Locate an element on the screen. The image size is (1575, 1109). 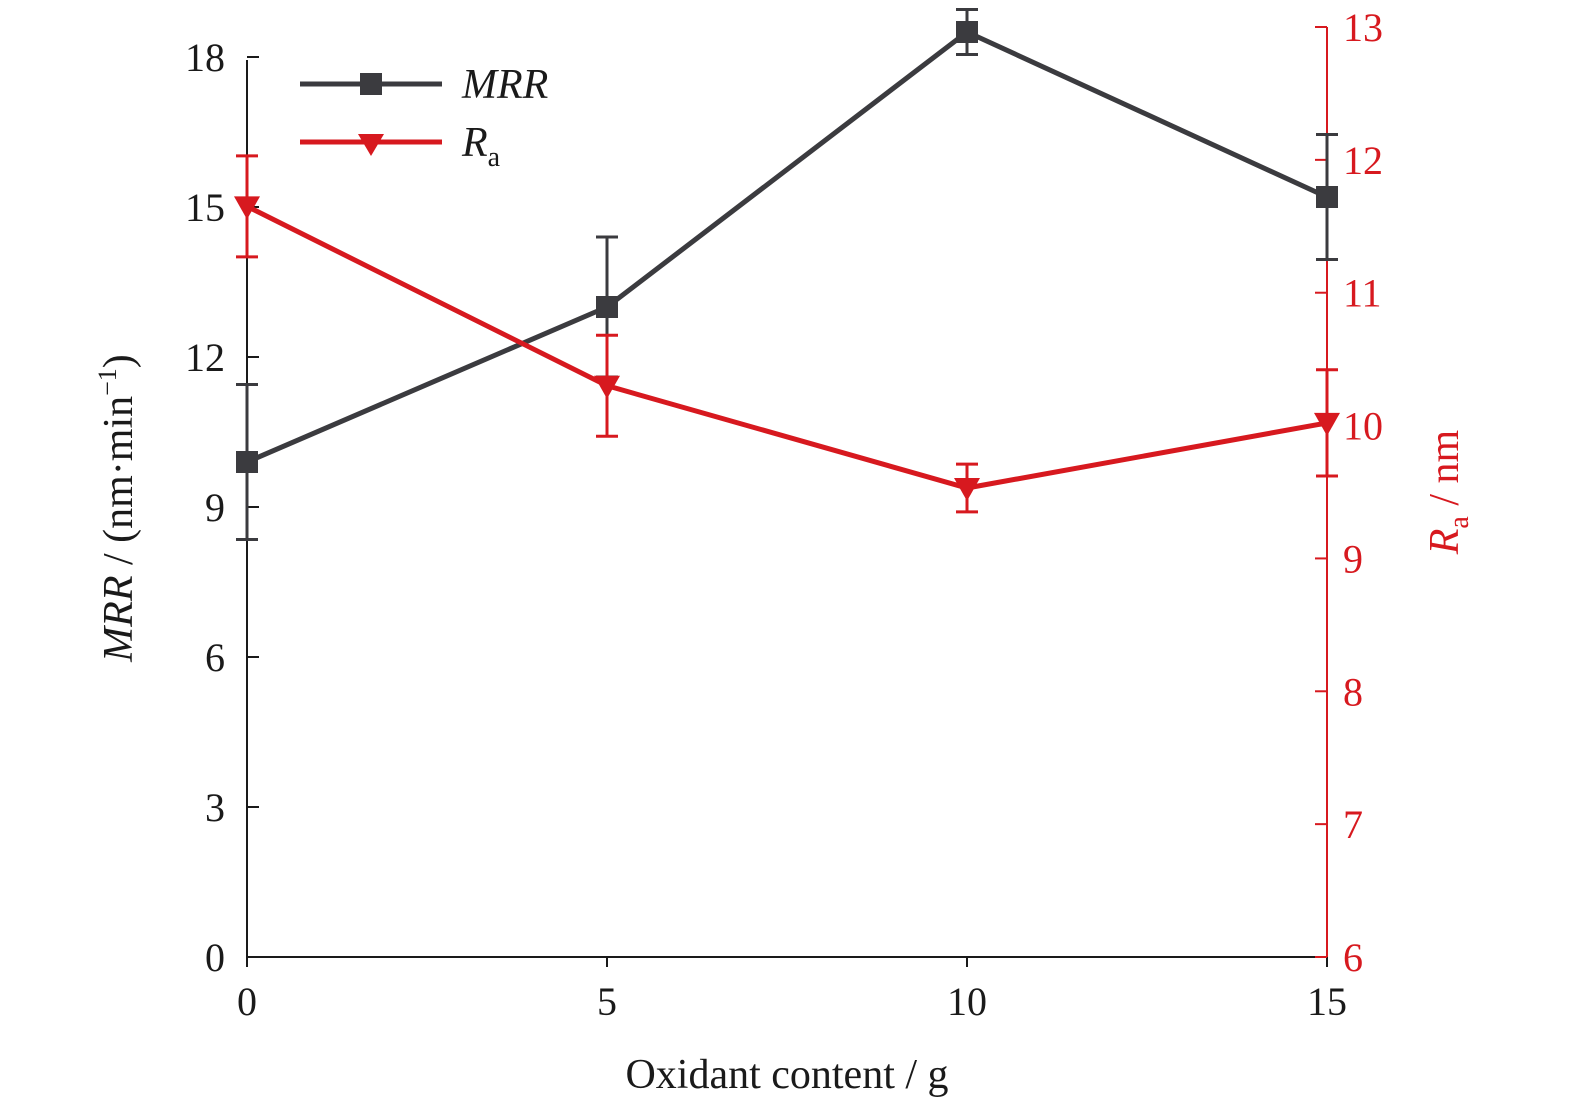
y-right-tick-label: 13 is located at coordinates (1363, 27).